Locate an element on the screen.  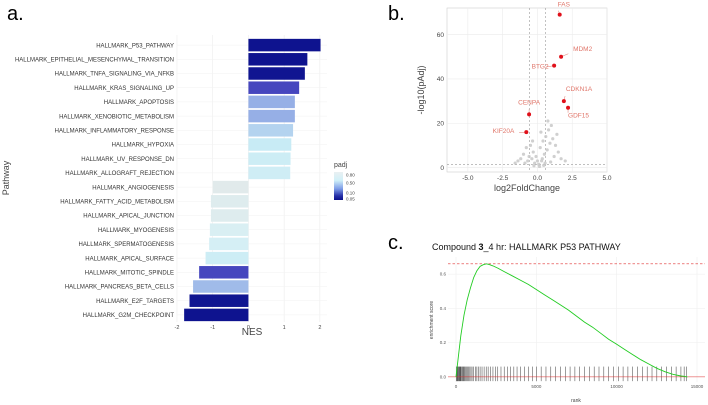
panel-c-x-tick-label: 5000 is located at coordinates (536, 386).